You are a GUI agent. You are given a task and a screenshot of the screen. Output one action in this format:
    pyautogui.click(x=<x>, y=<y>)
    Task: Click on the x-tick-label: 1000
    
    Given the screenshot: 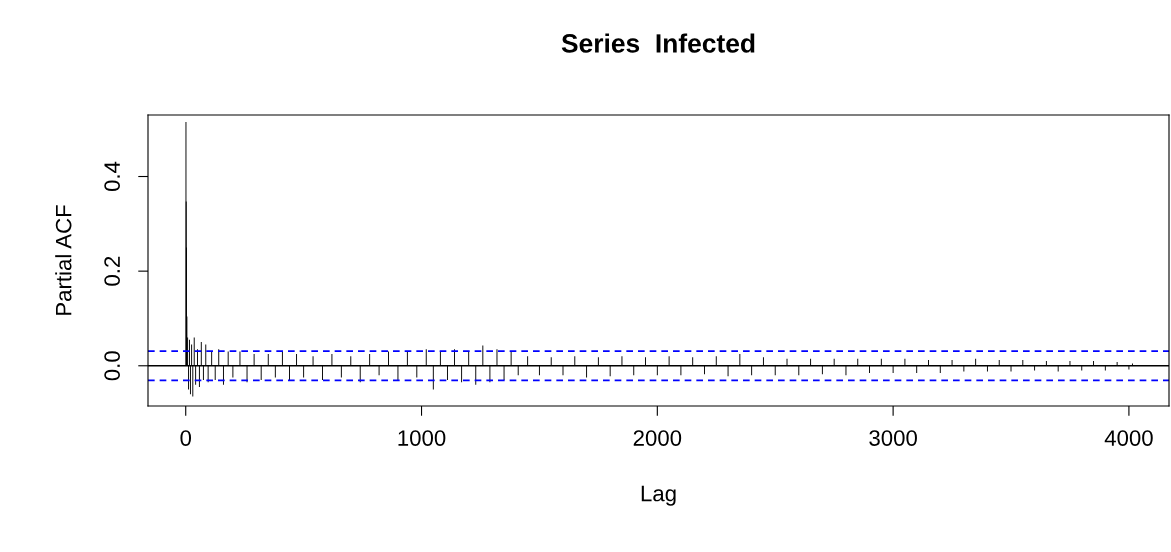 What is the action you would take?
    pyautogui.click(x=422, y=438)
    